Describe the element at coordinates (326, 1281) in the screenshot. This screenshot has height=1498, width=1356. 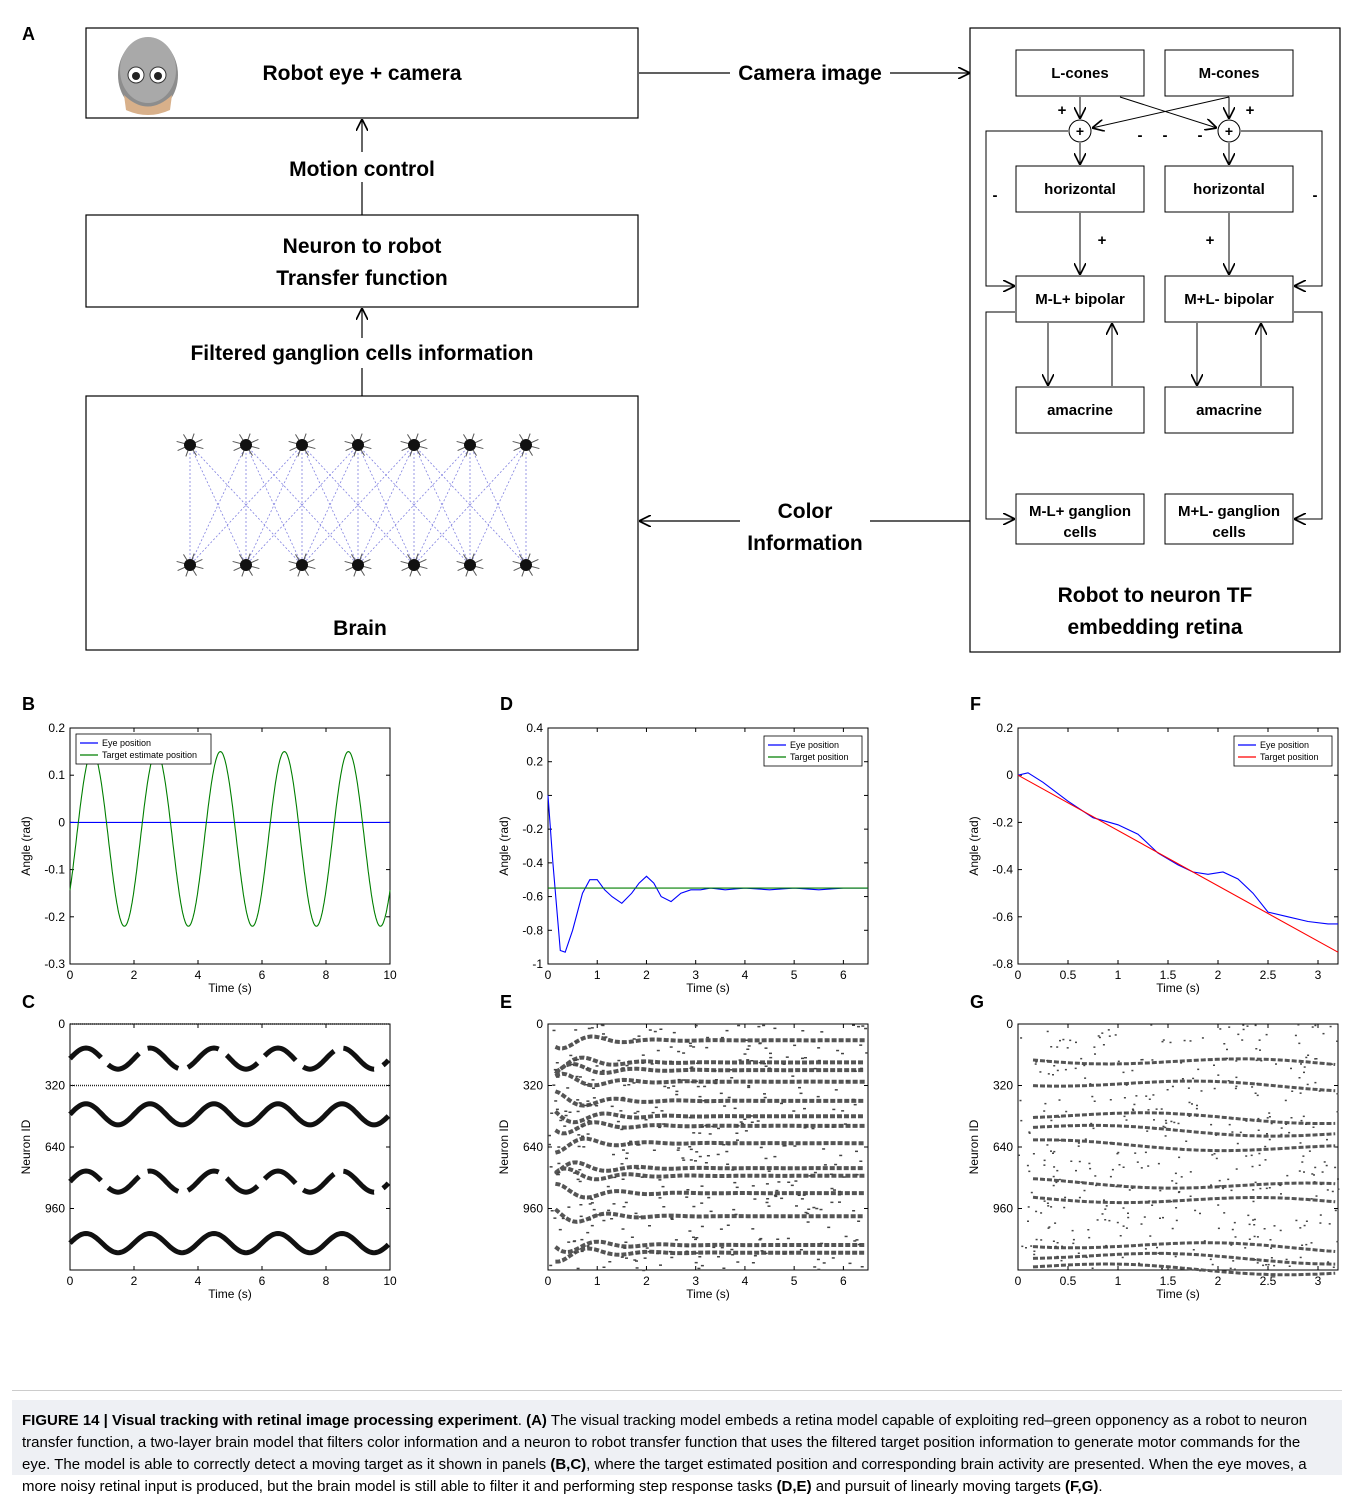
I see `x-tick-label: 8` at that location.